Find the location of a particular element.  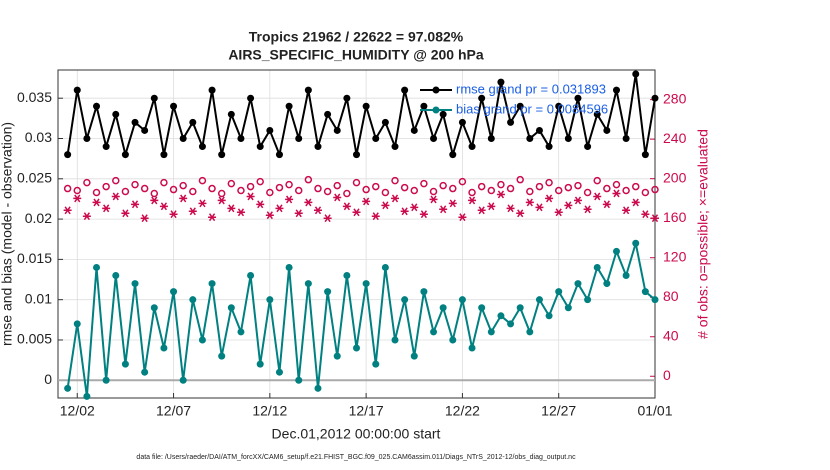

chart-subtitle: AIRS_SPECIFIC_HUMIDITY @ 200 hPa is located at coordinates (356, 55).